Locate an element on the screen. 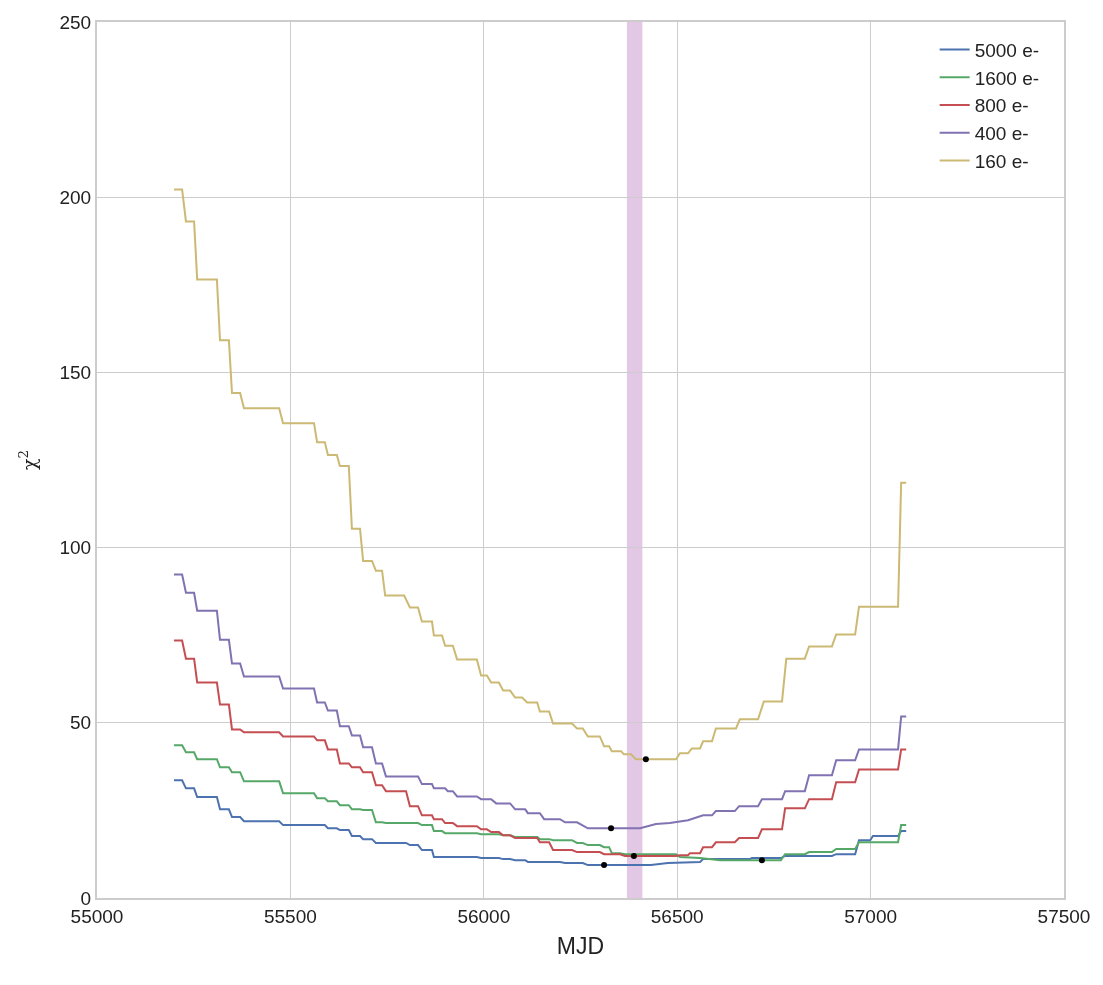  x-tick-label: 57000 is located at coordinates (871, 916).